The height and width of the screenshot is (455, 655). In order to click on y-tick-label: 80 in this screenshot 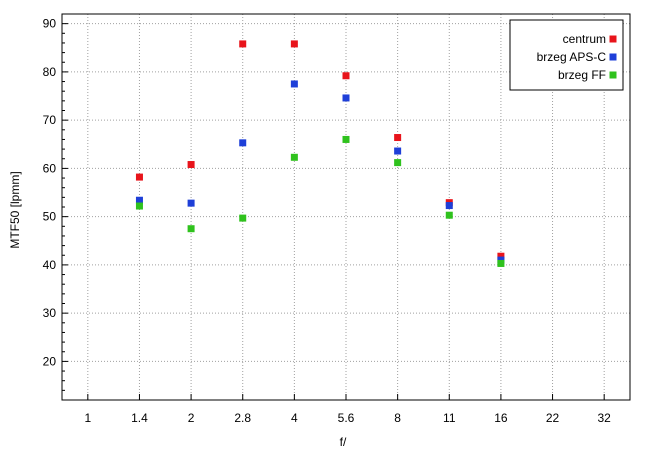, I will do `click(50, 72)`.